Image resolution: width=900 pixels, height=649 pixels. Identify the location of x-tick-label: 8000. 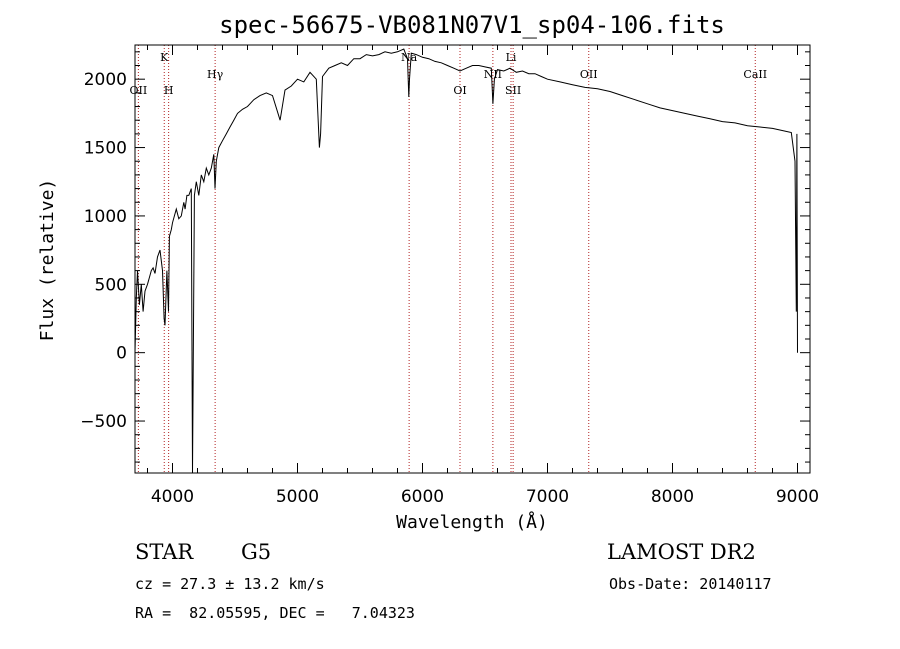
(672, 497).